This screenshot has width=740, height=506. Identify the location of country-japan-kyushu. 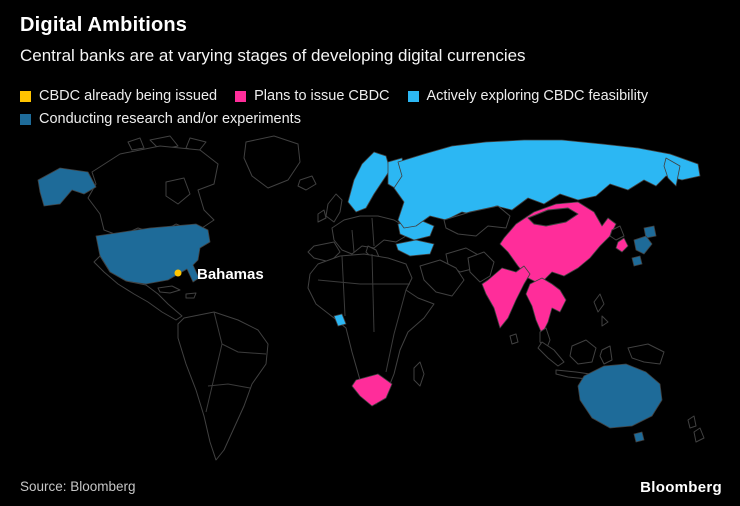
(637, 261).